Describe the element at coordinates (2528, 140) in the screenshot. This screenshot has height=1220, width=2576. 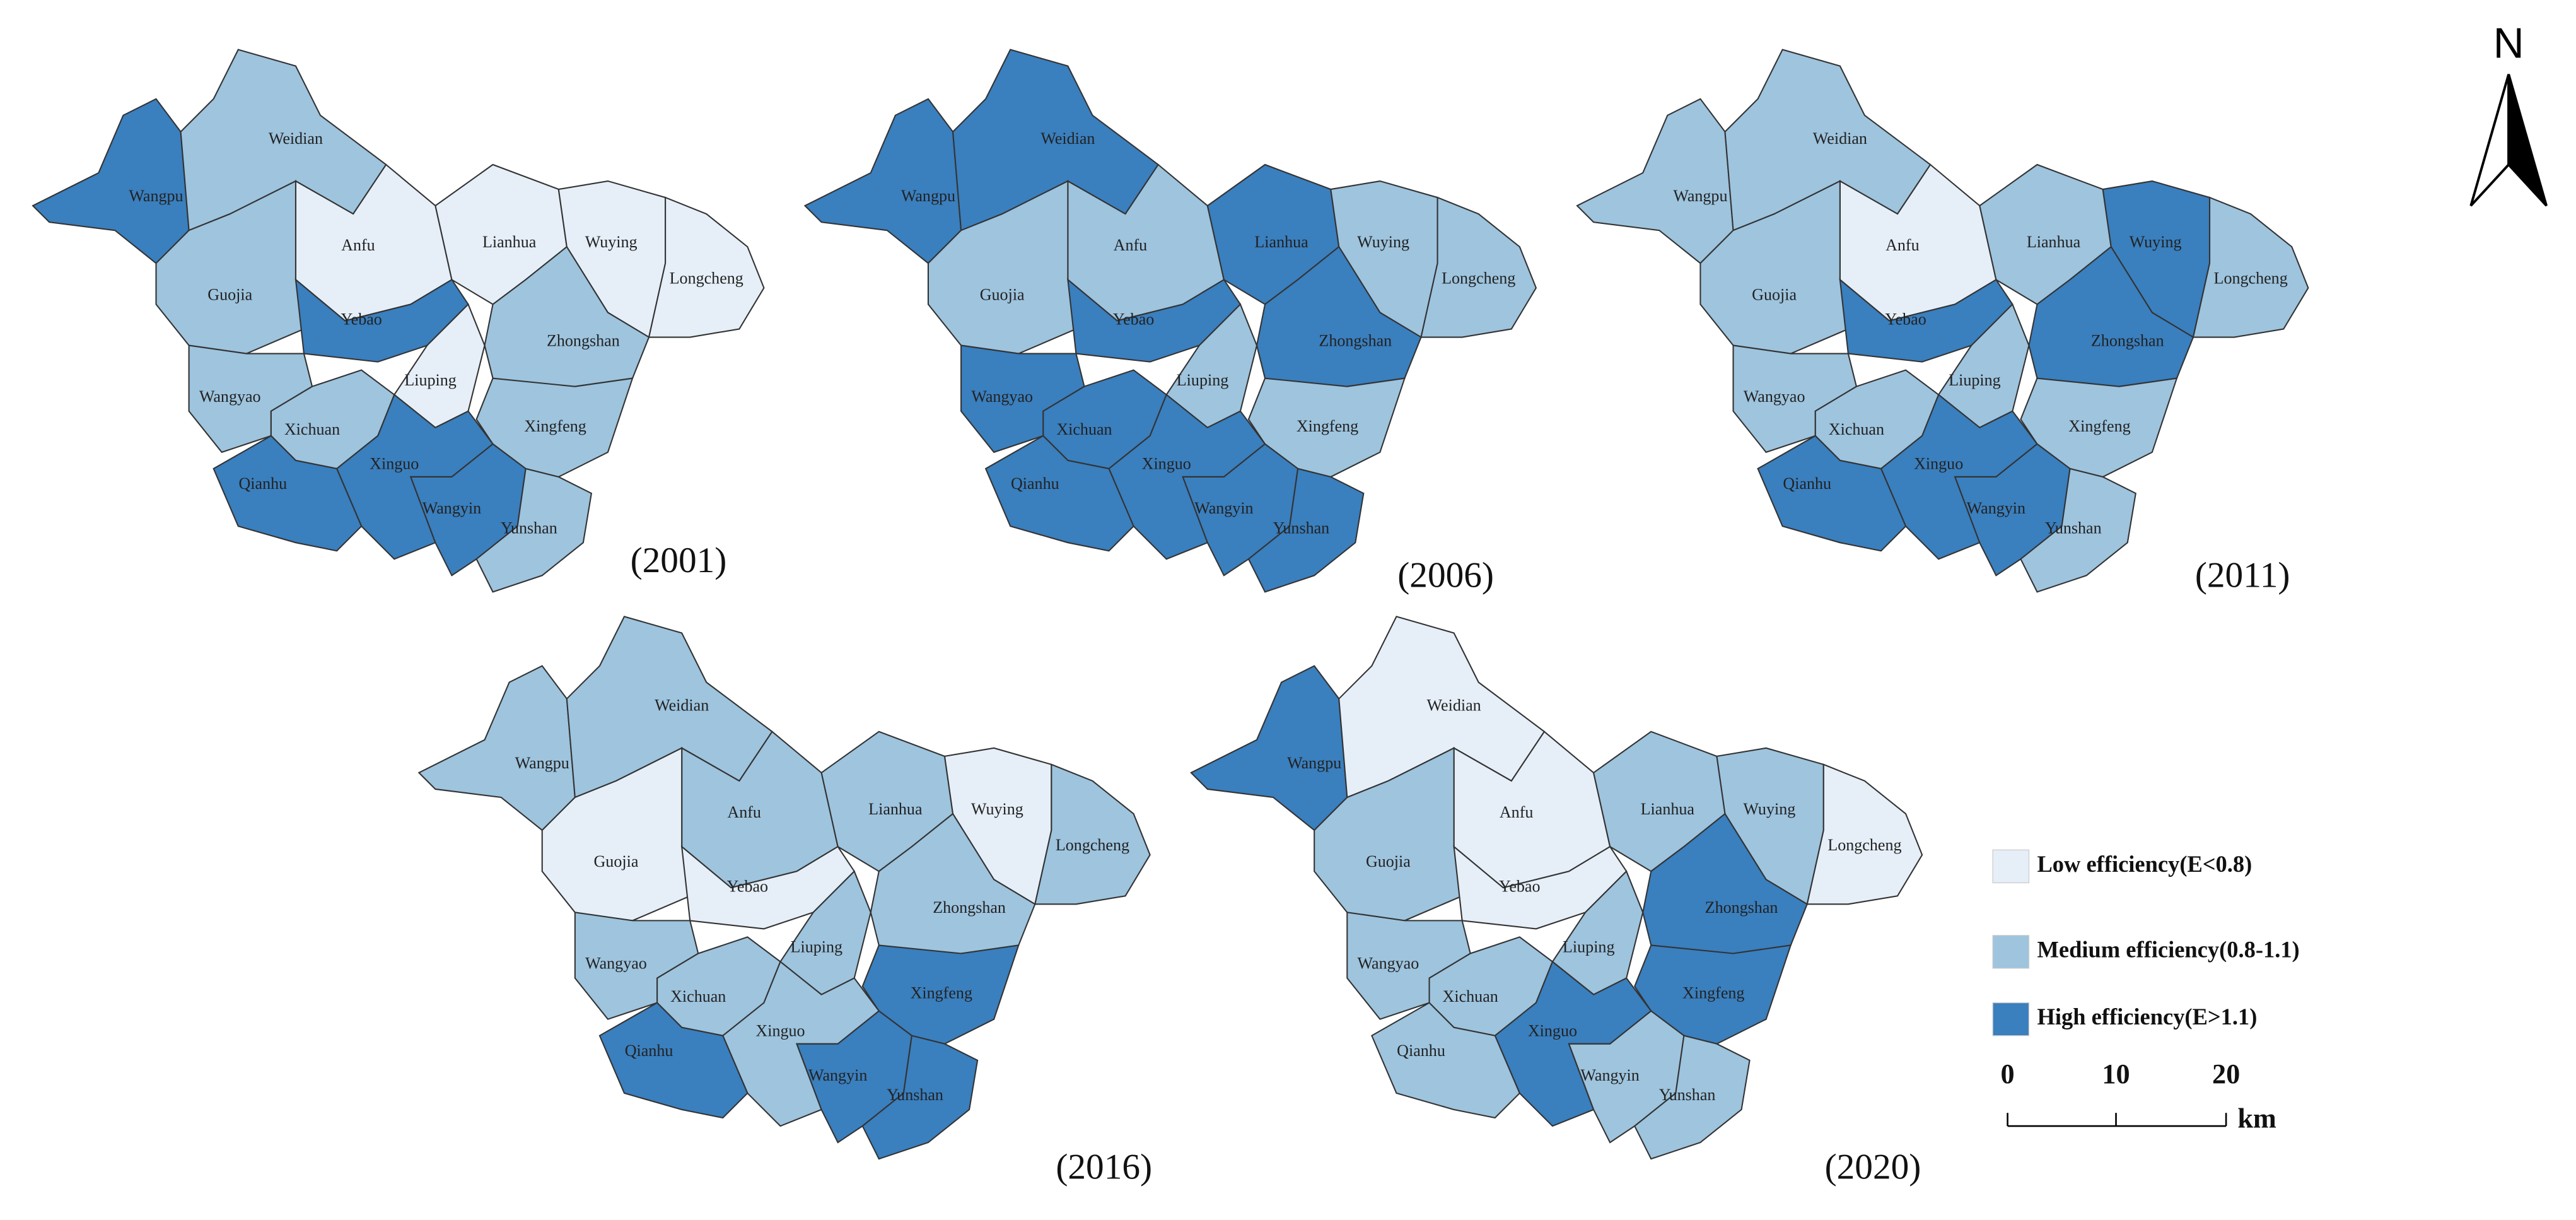
I see `north-arrow-right` at that location.